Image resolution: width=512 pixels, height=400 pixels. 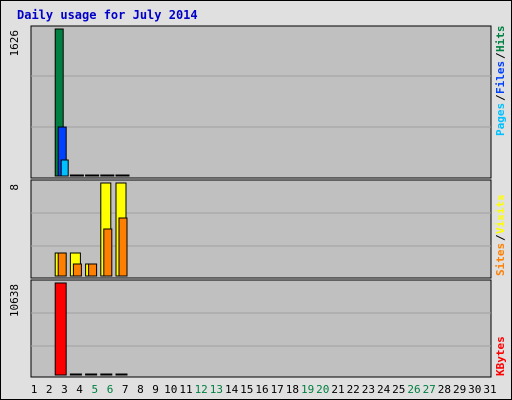 I want to click on day-label-22: 22, so click(x=353, y=389).